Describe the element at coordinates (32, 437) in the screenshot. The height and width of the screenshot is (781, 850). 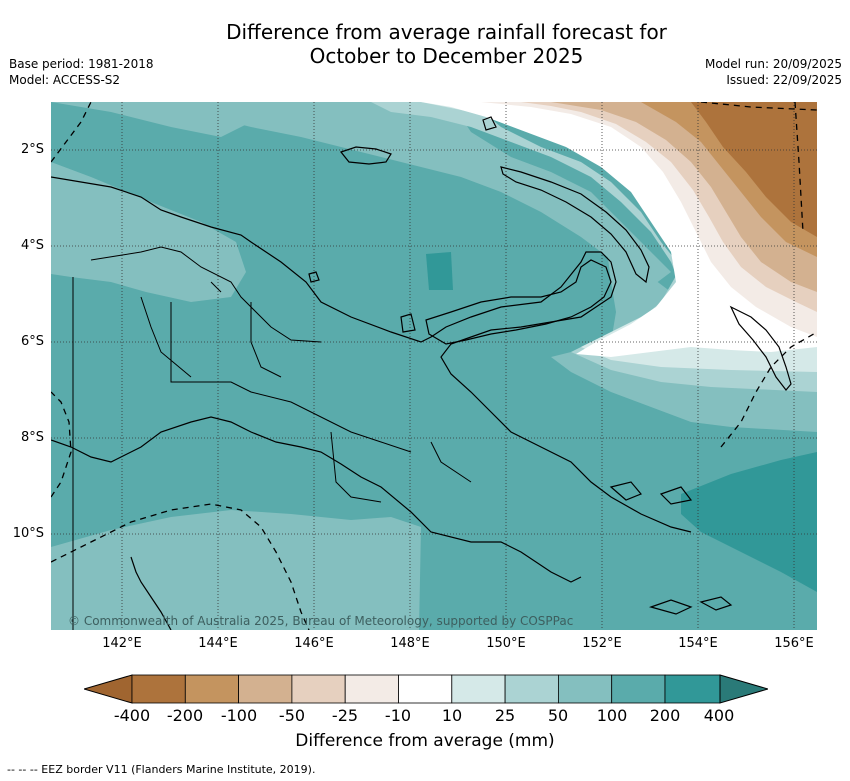
I see `lat-label-8s: 8°S` at that location.